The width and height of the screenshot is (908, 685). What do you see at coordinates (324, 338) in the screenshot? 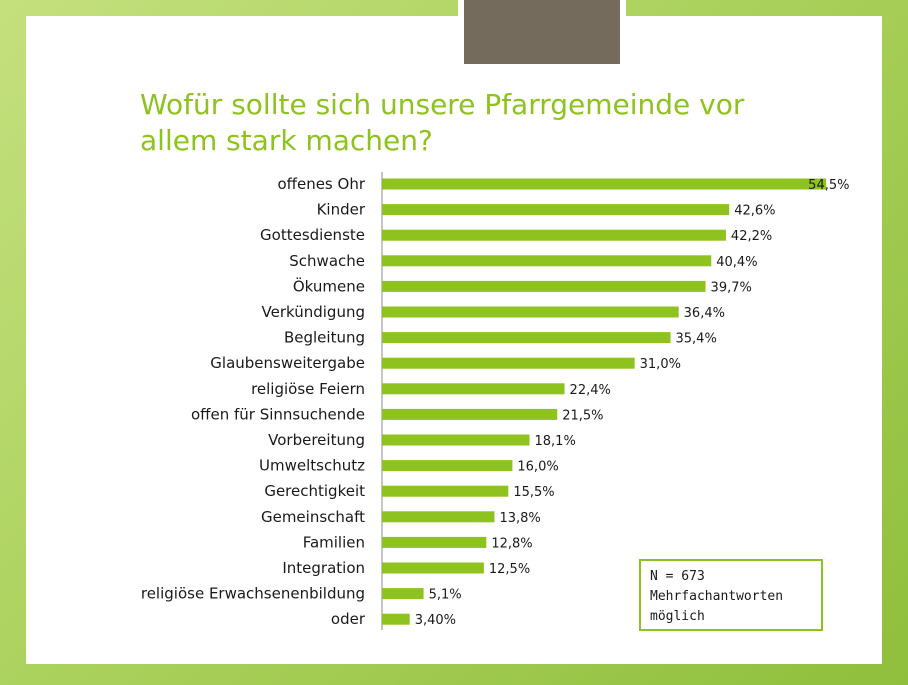
I see `category-label: Begleitung` at bounding box center [324, 338].